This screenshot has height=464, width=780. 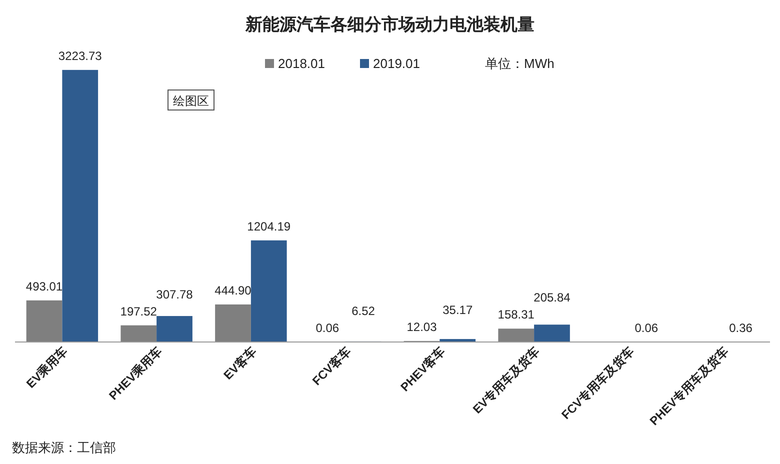 I want to click on data-label: 158.31, so click(x=516, y=315).